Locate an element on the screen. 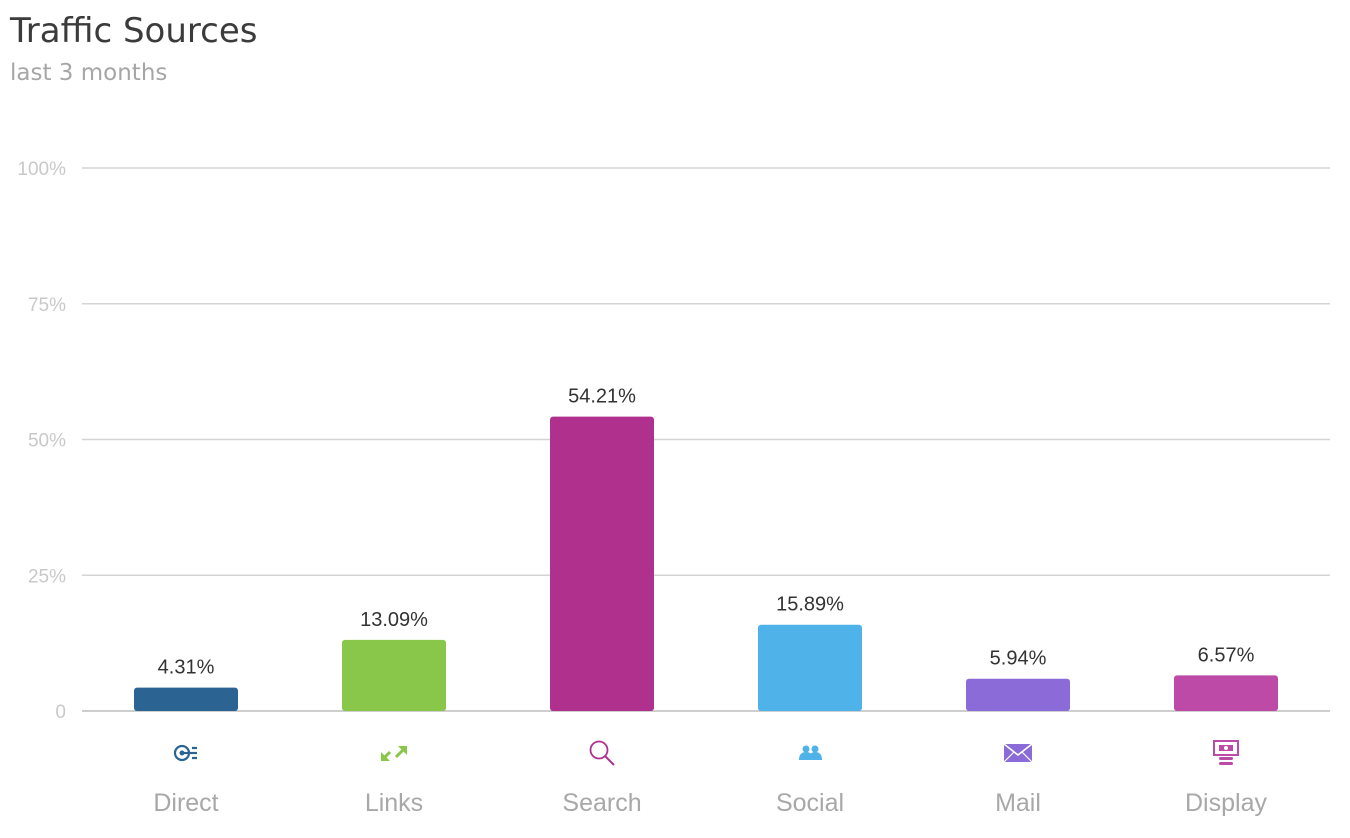 This screenshot has height=838, width=1350. links-icon is located at coordinates (394, 753).